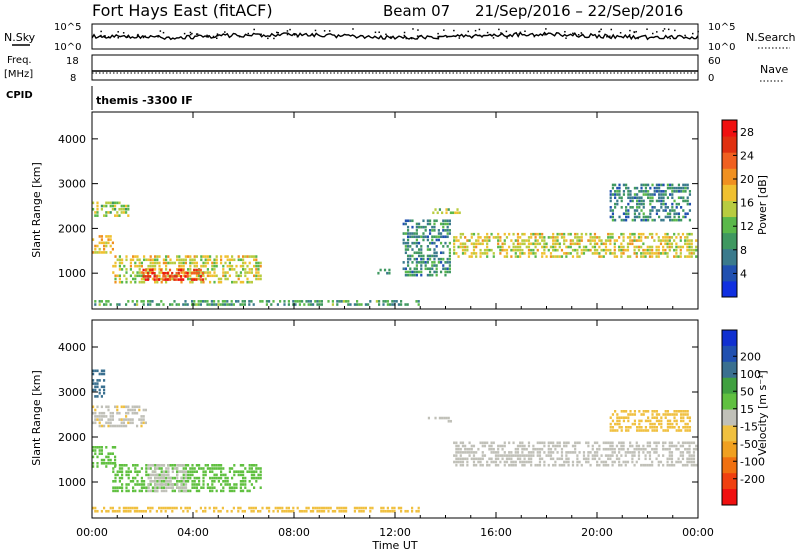  What do you see at coordinates (729, 241) in the screenshot?
I see `power-colorbar-segment` at bounding box center [729, 241].